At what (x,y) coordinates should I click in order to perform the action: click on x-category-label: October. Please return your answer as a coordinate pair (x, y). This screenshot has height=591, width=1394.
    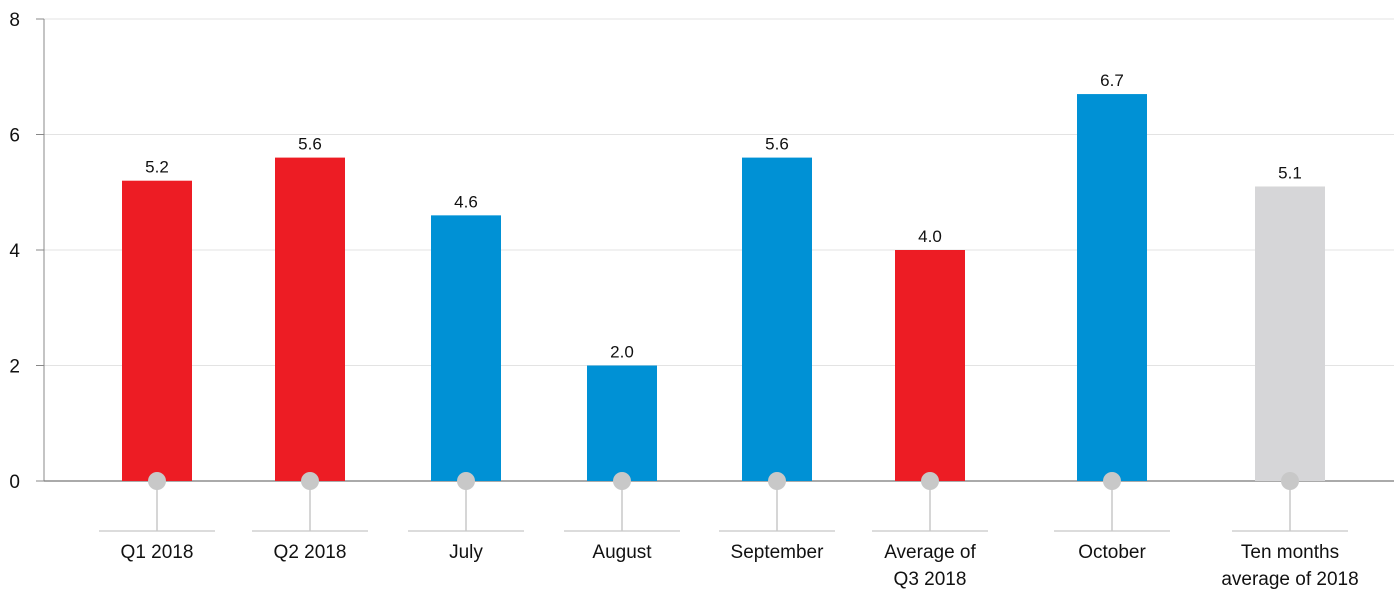
    Looking at the image, I should click on (1112, 552).